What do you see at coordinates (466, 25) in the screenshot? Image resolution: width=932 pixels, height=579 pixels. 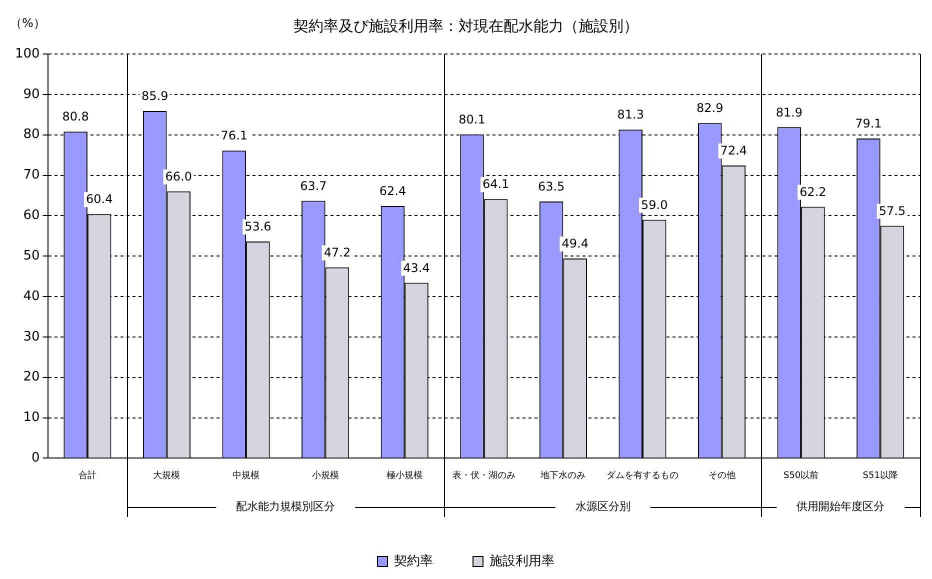 I see `chart-title: 契約率及び施設利用率：対現在配水能力（施設別）` at bounding box center [466, 25].